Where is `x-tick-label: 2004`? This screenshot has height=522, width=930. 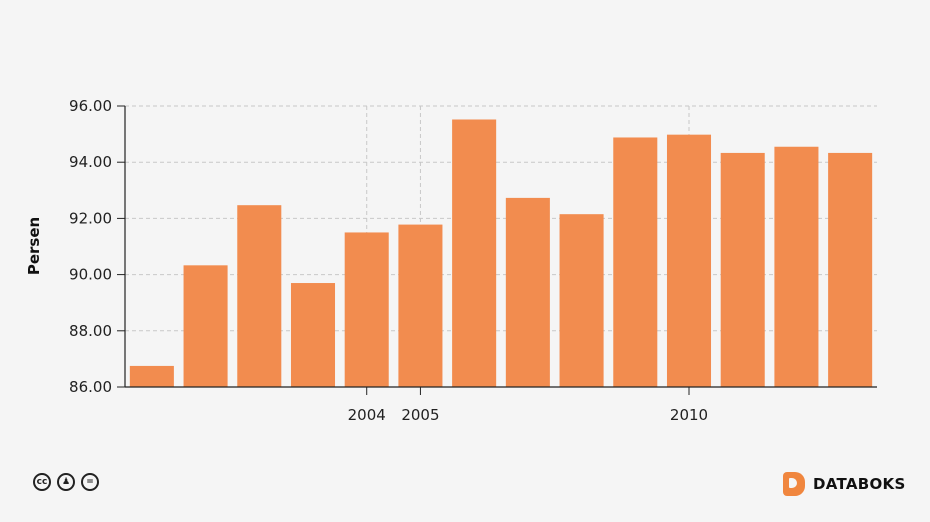
x-tick-label: 2004 is located at coordinates (367, 415).